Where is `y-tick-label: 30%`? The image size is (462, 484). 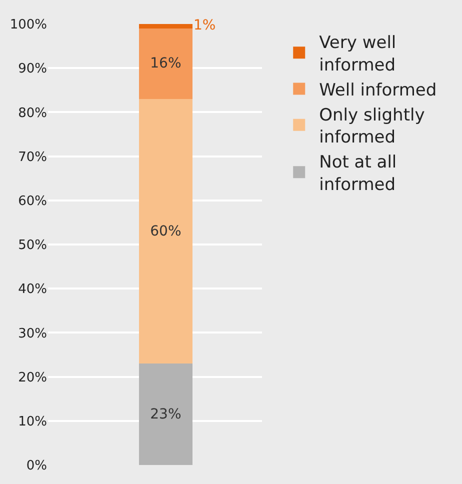 y-tick-label: 30% is located at coordinates (32, 334).